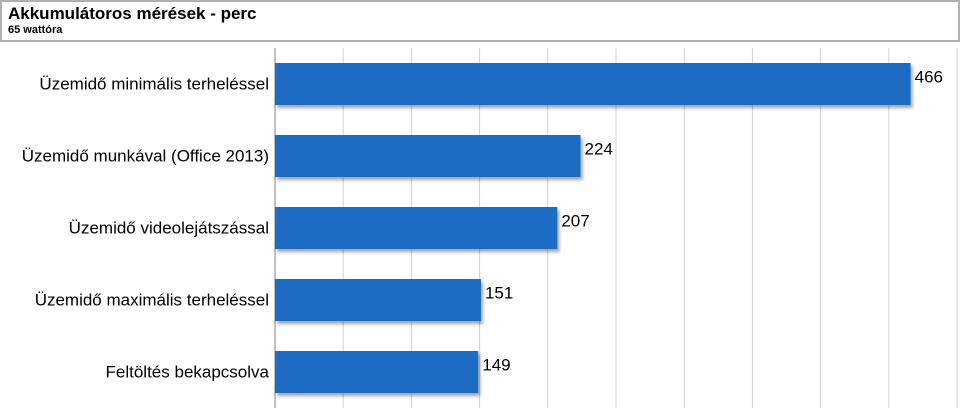 Image resolution: width=960 pixels, height=420 pixels. What do you see at coordinates (575, 220) in the screenshot?
I see `value-label: 207` at bounding box center [575, 220].